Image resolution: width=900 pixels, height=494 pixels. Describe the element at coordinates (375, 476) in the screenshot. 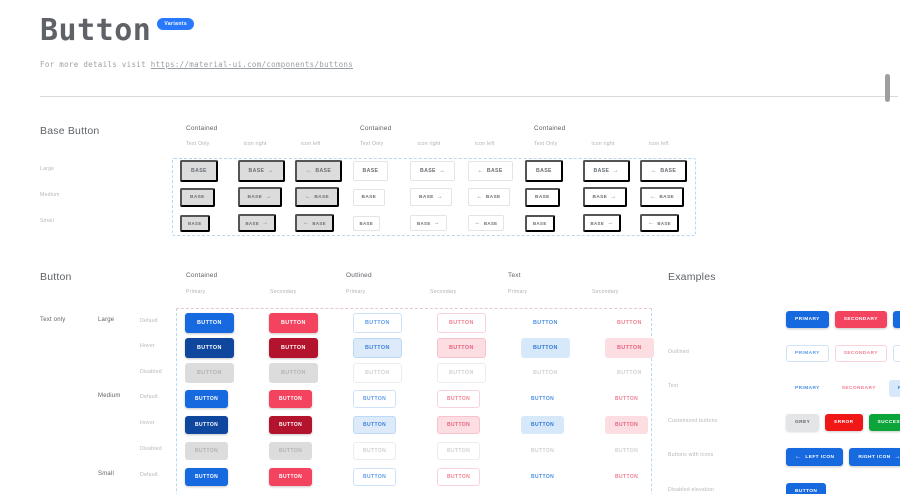

I see `outlined-primary-default-small: BUTTON` at that location.